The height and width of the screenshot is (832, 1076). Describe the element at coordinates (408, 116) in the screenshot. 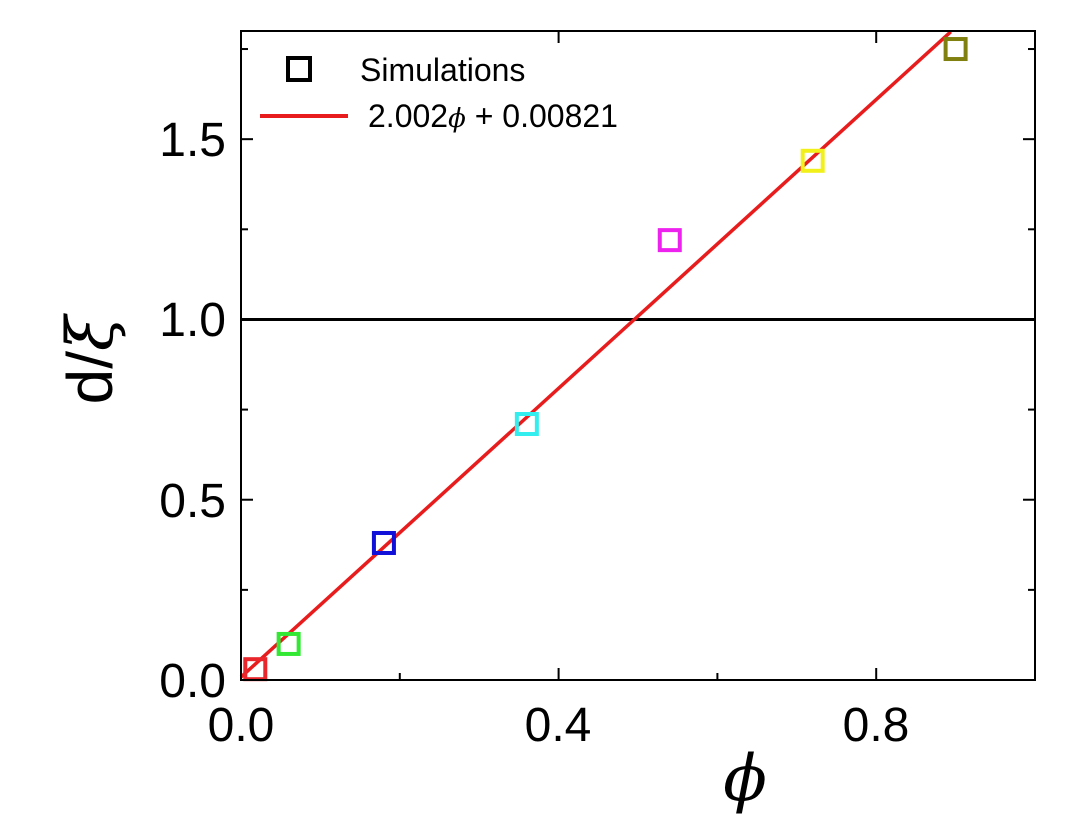

I see `legend-fit-coef: 2.002` at that location.